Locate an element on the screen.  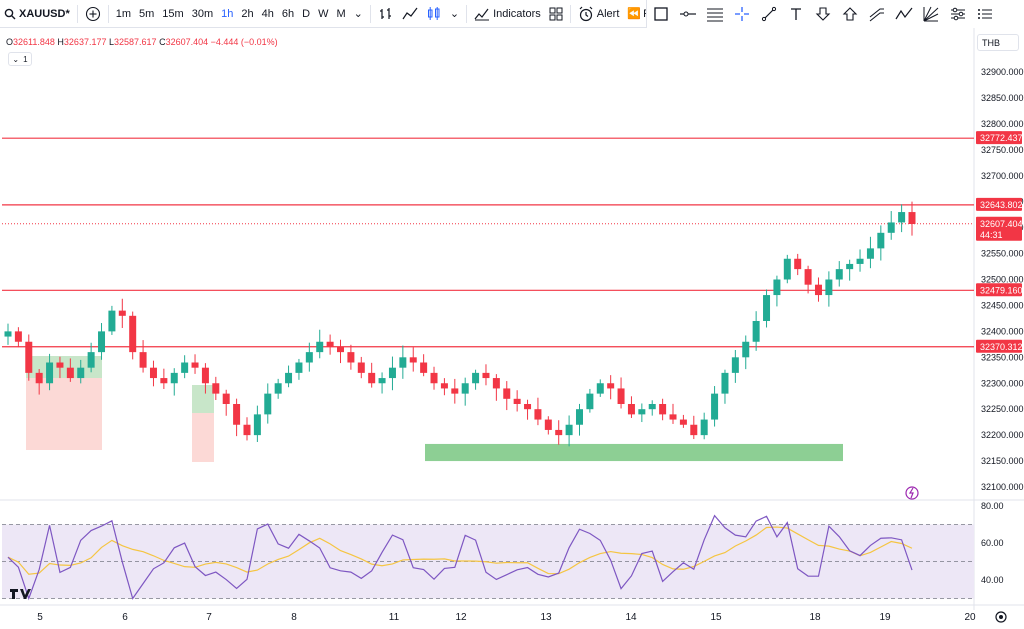
symbol-search: XAUUSD* is located at coordinates (37, 14).